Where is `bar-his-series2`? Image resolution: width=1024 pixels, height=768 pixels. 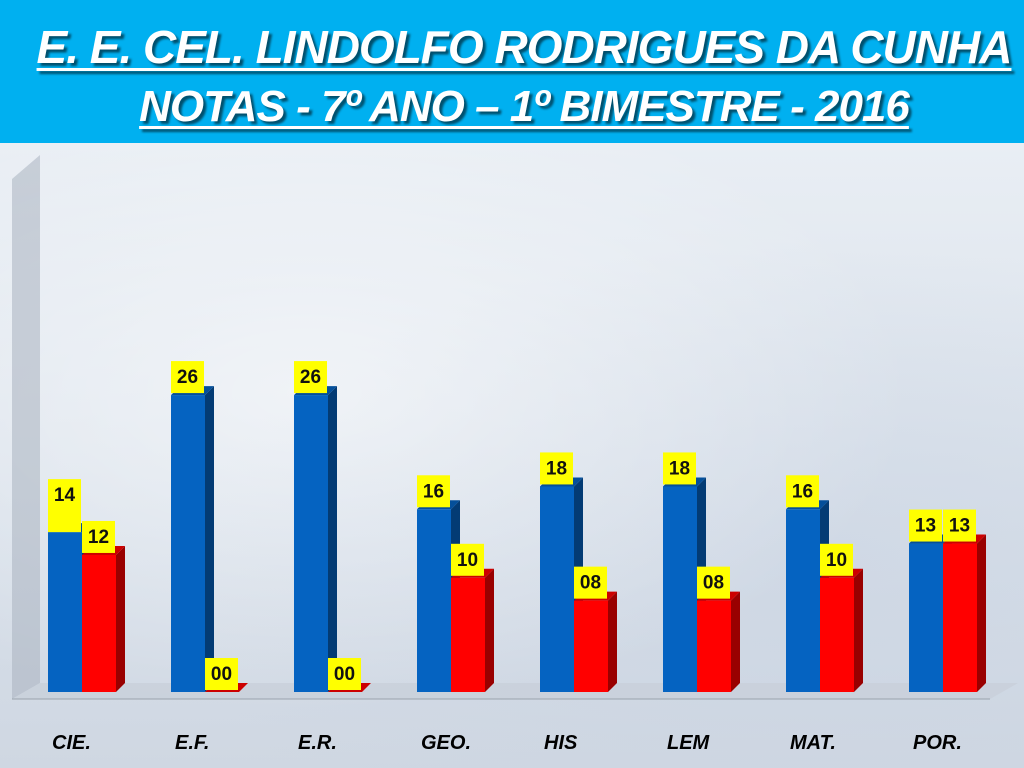
bar-his-series2 is located at coordinates (595, 641).